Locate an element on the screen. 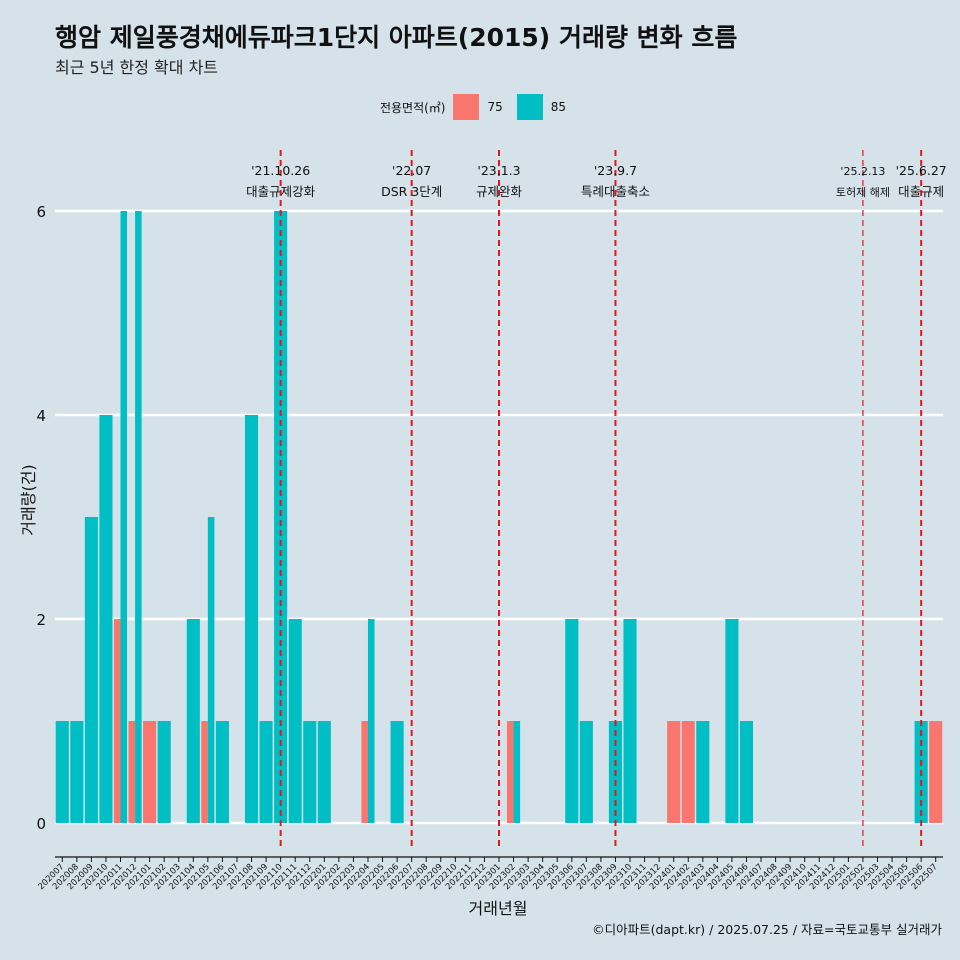 The height and width of the screenshot is (960, 960). chart-title: 행암 제일풍경채에듀파크1단지 아파트(2015) 거래량 변화 흐름 is located at coordinates (396, 37).